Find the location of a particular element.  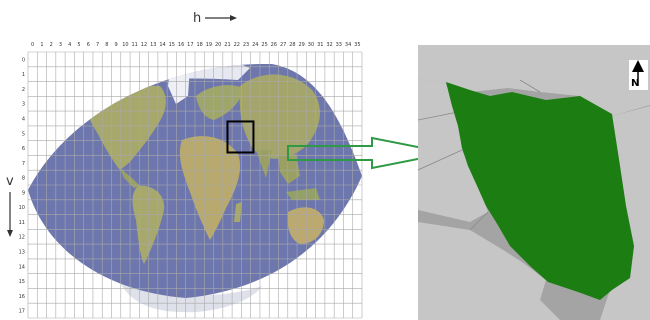

column-label: 9 is located at coordinates (116, 45).